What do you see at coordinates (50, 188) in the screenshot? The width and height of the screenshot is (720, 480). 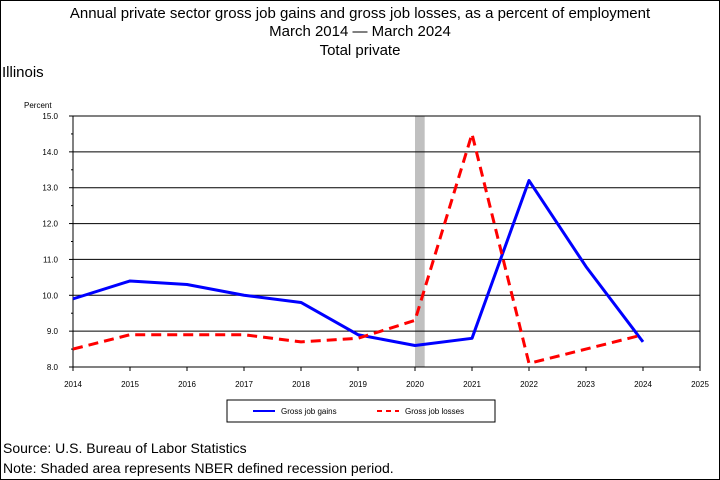 I see `y-tick-label: 13.0` at bounding box center [50, 188].